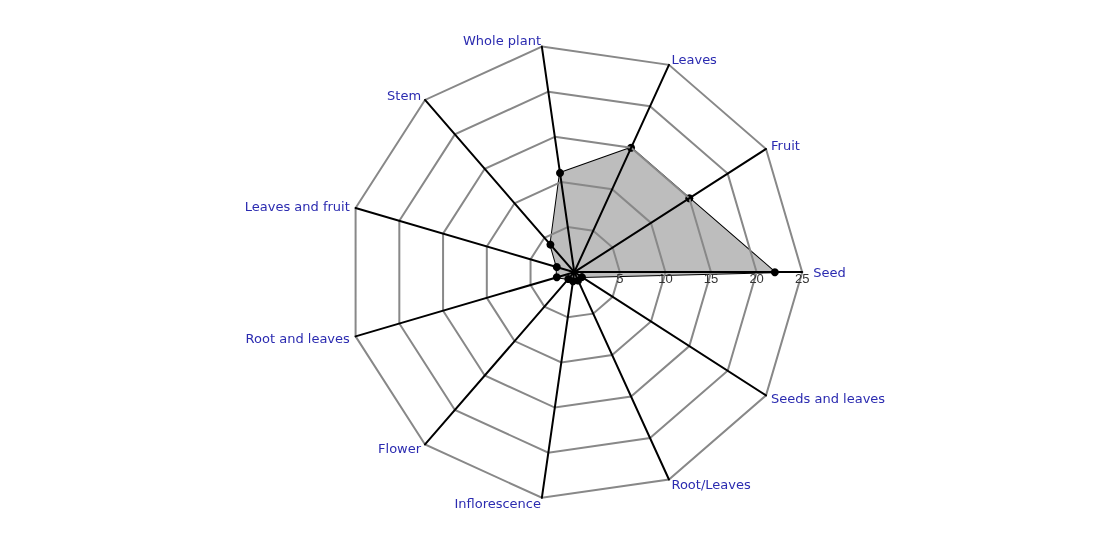 The image size is (1105, 534). I want to click on spoke-label: Stem, so click(404, 95).